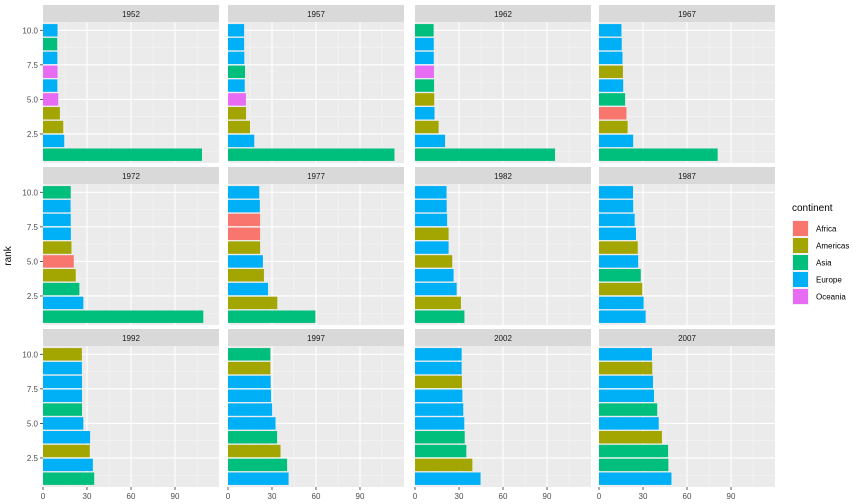  What do you see at coordinates (831, 297) in the screenshot?
I see `legend-label: Oceania` at bounding box center [831, 297].